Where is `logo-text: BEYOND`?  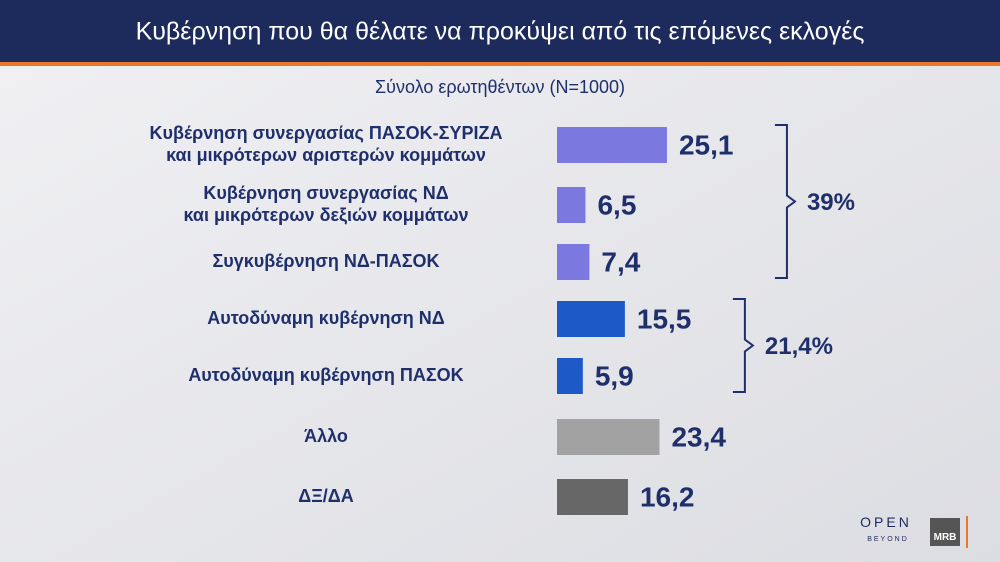
logo-text: BEYOND is located at coordinates (888, 539).